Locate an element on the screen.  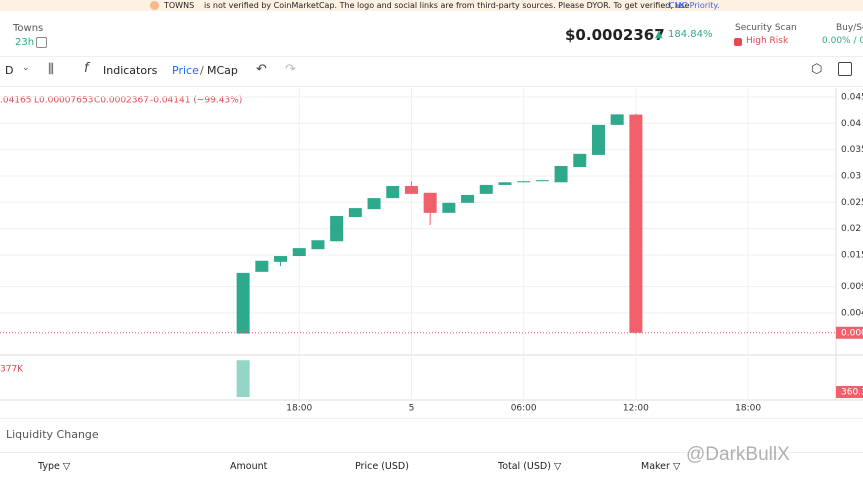
copy-icon is located at coordinates (41, 42).